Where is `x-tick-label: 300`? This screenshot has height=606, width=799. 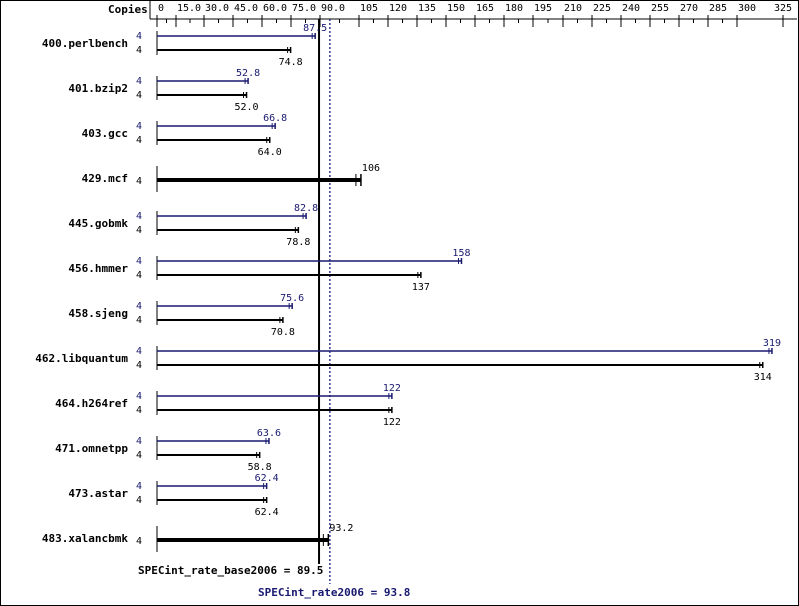
x-tick-label: 300 is located at coordinates (747, 8).